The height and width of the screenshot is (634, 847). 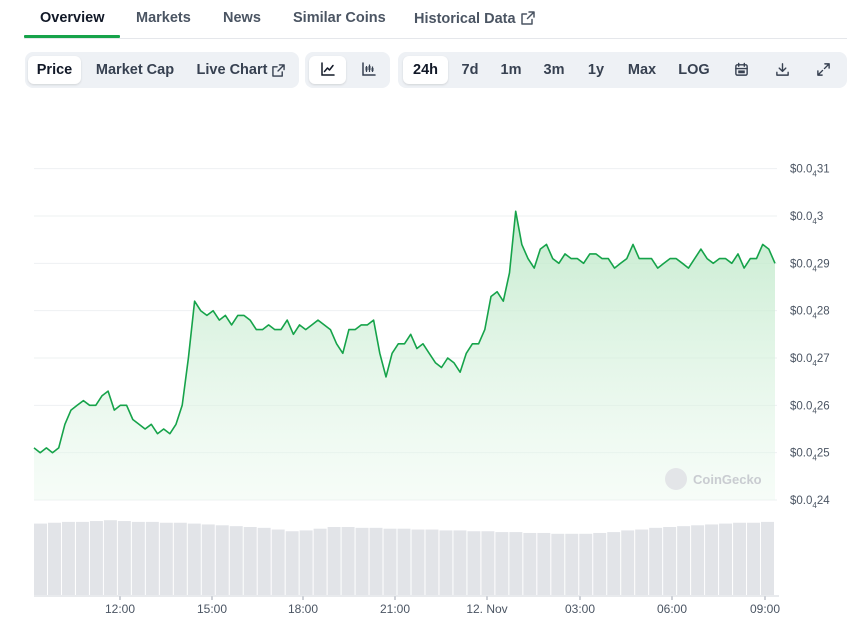 I want to click on tab-similar-coins: Similar Coins, so click(x=339, y=18).